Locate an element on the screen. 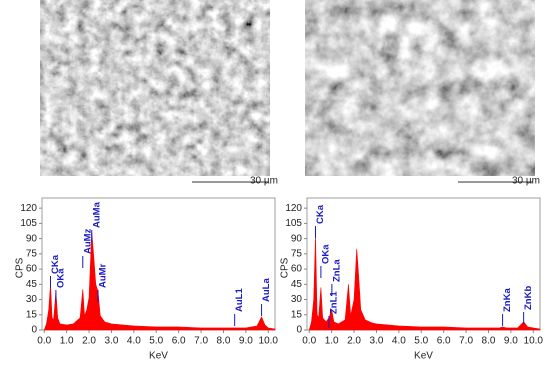  peak-label: ZnKa is located at coordinates (507, 300).